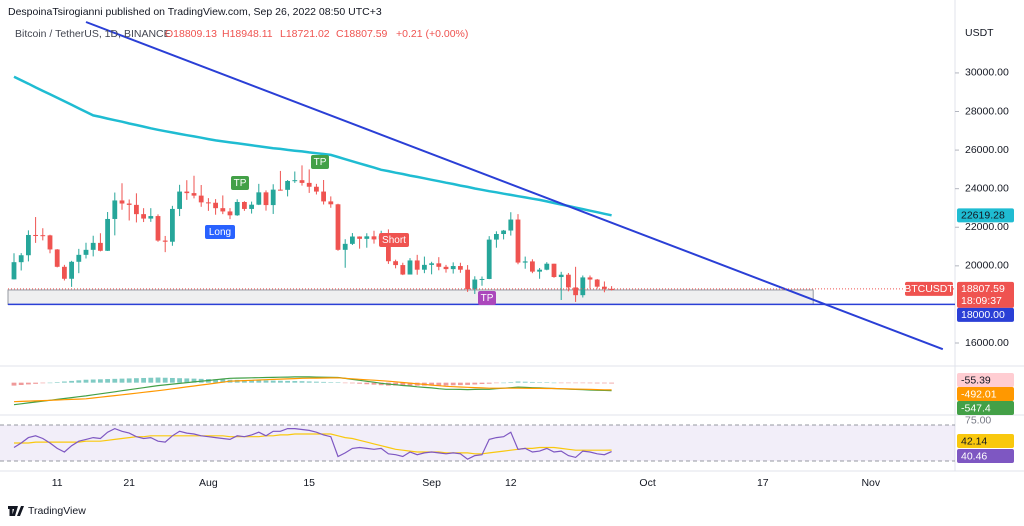  What do you see at coordinates (220, 232) in the screenshot?
I see `annotation-text: Long` at bounding box center [220, 232].